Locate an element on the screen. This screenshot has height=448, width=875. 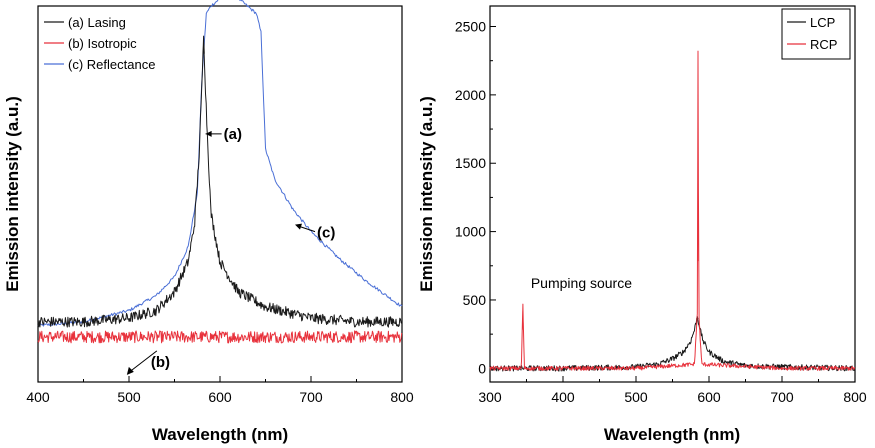
annotation-b: (b) is located at coordinates (160, 362).